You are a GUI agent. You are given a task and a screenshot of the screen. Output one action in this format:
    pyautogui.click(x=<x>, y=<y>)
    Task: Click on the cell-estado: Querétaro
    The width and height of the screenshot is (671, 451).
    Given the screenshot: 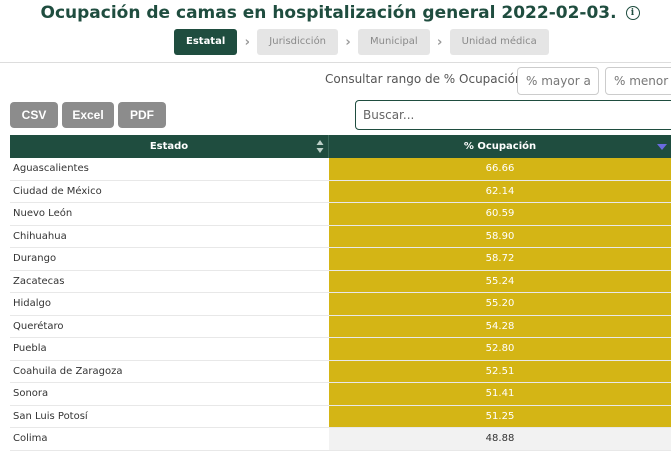 What is the action you would take?
    pyautogui.click(x=38, y=326)
    